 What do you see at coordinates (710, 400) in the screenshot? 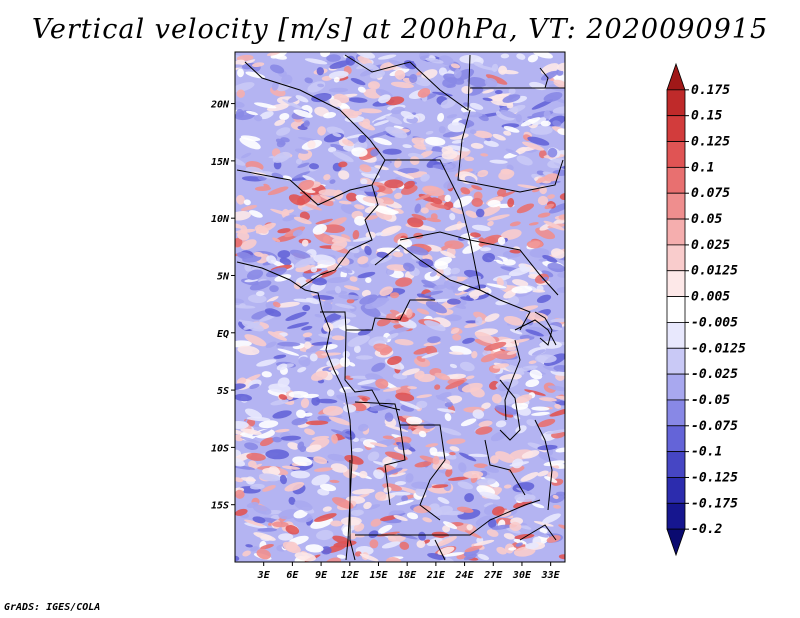
I see `colorbar-label: -0.05` at bounding box center [710, 400].